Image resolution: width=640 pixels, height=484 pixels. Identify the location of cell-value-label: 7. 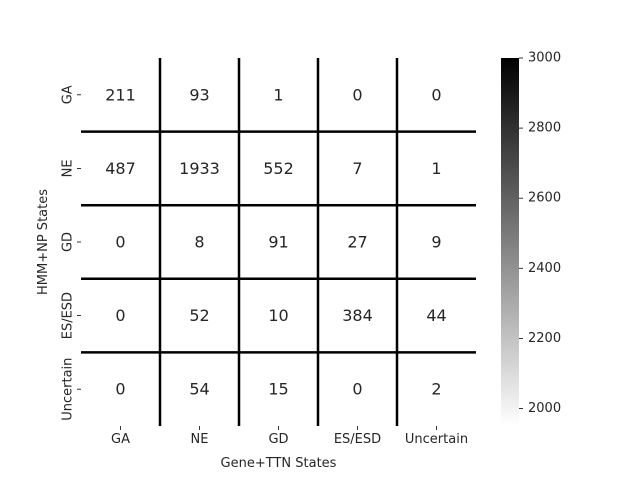
(357, 168).